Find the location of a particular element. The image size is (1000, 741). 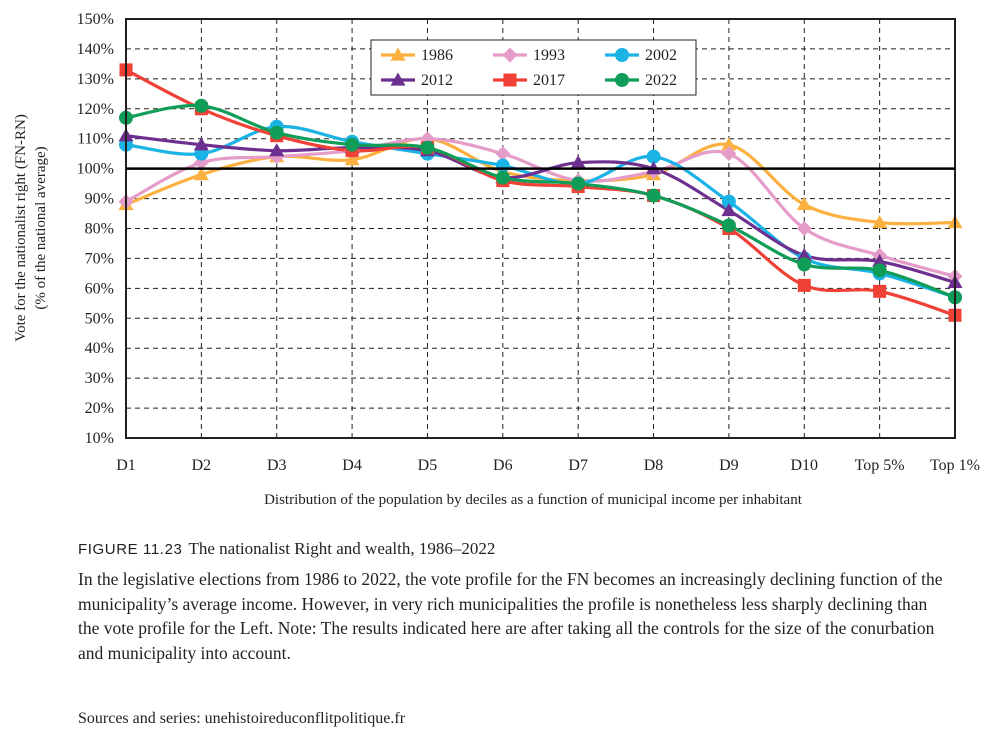

x-tick-label: D3 is located at coordinates (277, 465).